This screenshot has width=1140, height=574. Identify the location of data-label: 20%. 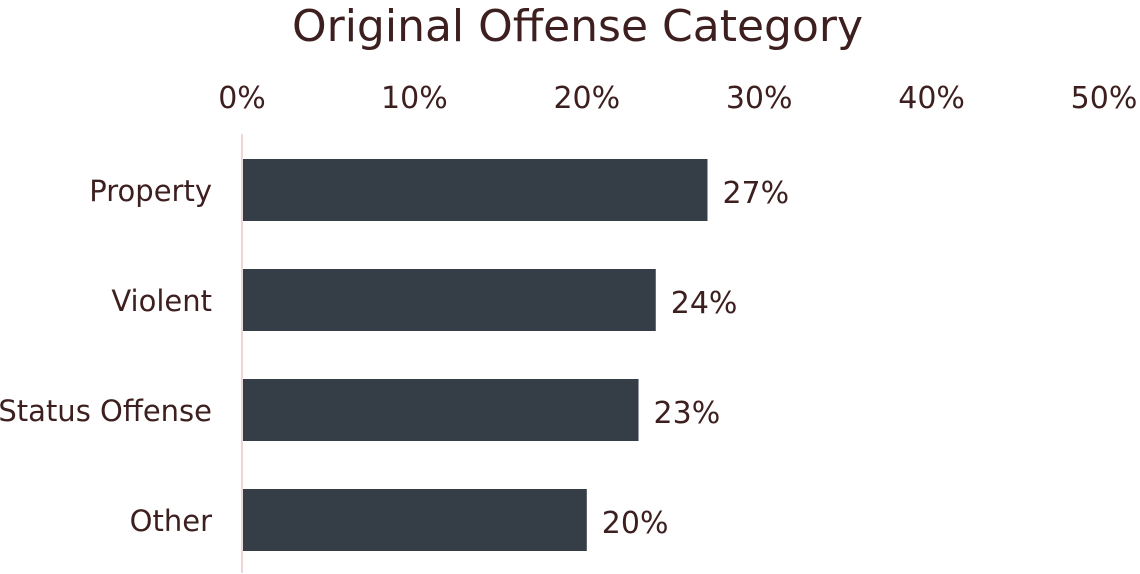
(635, 523).